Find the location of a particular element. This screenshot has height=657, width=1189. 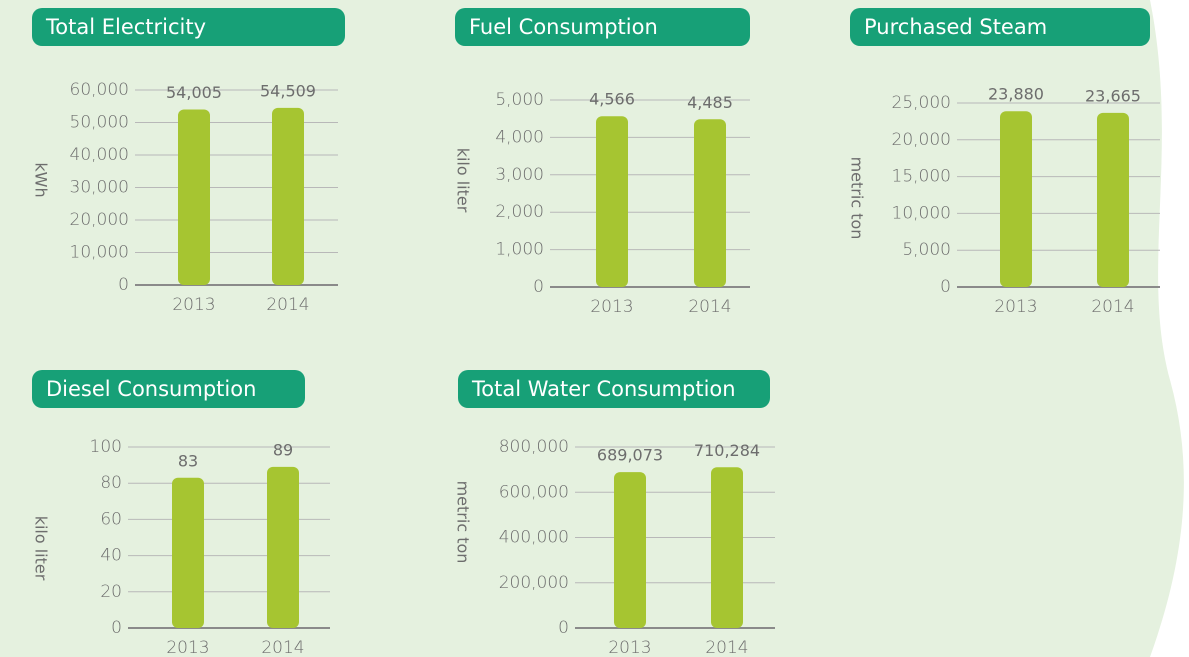

value-label: 54,005 is located at coordinates (194, 92).